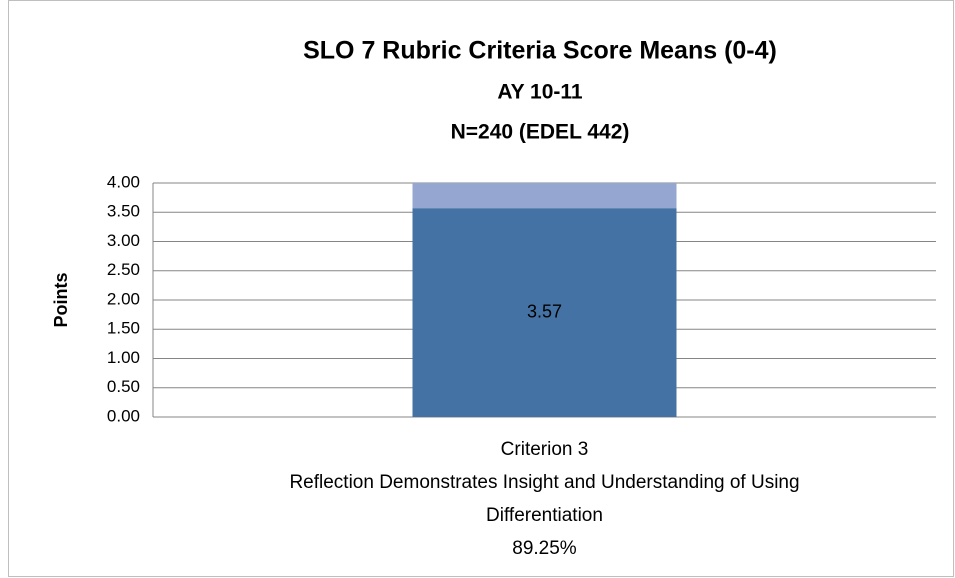  Describe the element at coordinates (123, 415) in the screenshot. I see `y-tick-label: 0.00` at that location.